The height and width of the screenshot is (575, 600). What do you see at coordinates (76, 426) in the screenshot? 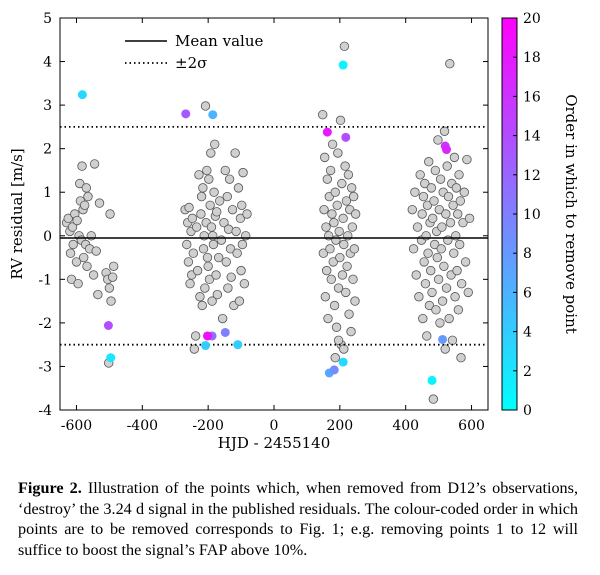
I see `x-tick-label: -600` at bounding box center [76, 426].